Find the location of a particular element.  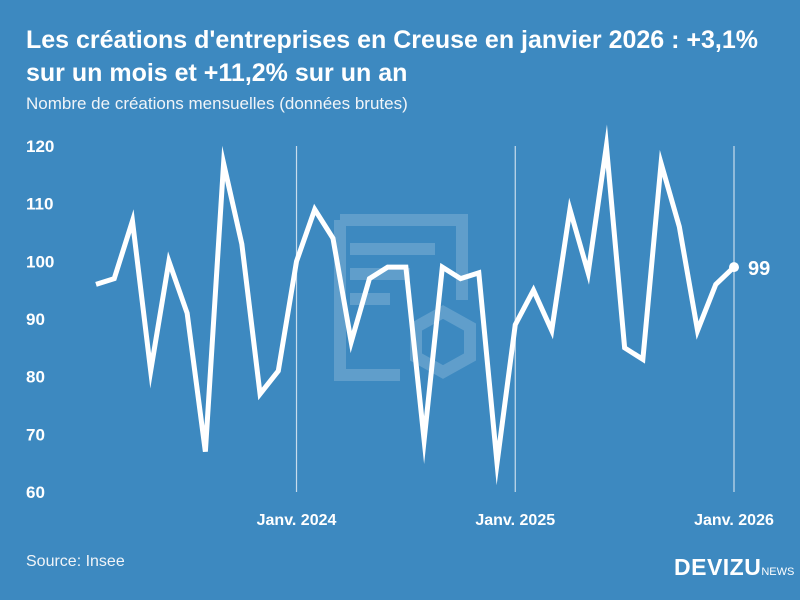

logo-main: DEVIZU is located at coordinates (718, 567).